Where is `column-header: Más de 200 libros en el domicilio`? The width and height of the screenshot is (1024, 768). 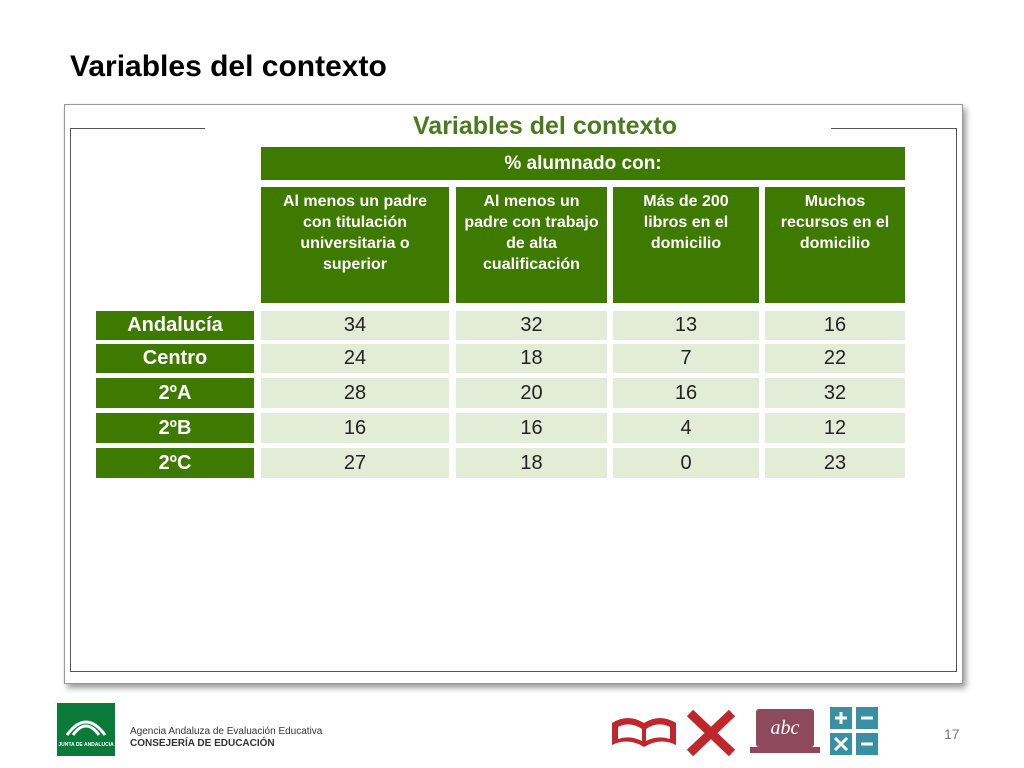 column-header: Más de 200 libros en el domicilio is located at coordinates (686, 245).